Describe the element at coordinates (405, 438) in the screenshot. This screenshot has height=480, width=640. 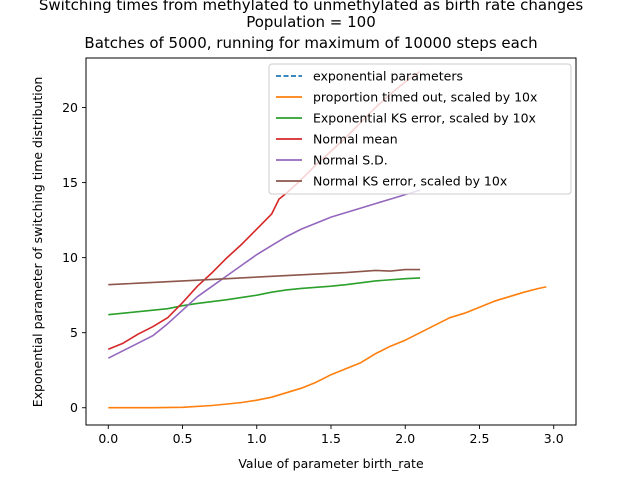
I see `x-tick-label: 2.0` at that location.